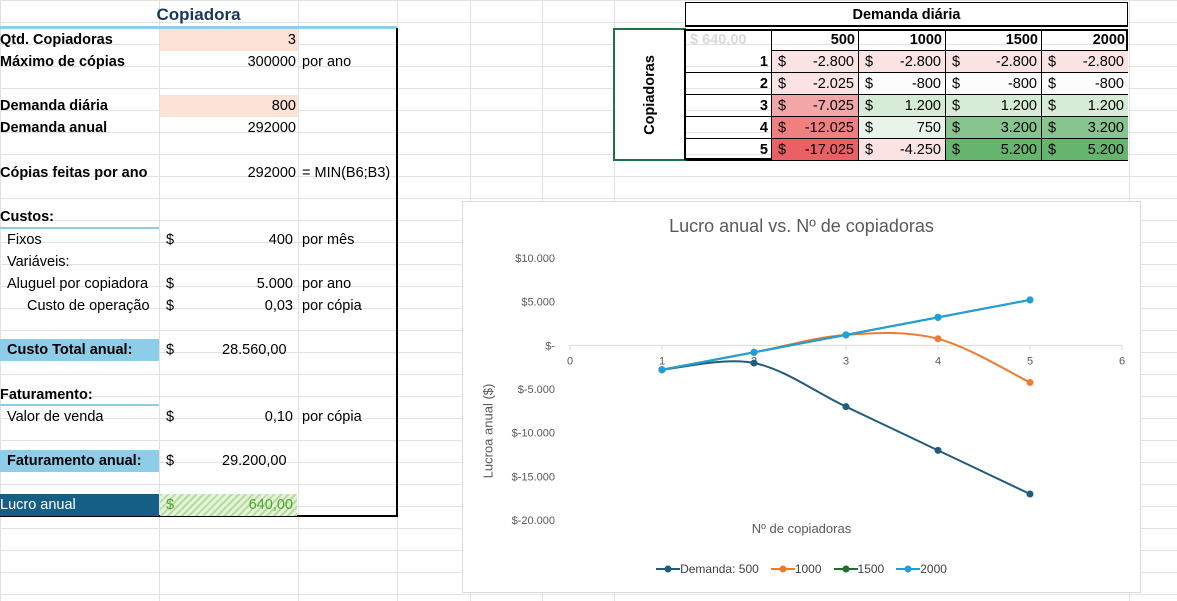 This screenshot has width=1177, height=601. What do you see at coordinates (271, 173) in the screenshot?
I see `value-copias-feitas: 292000` at bounding box center [271, 173].